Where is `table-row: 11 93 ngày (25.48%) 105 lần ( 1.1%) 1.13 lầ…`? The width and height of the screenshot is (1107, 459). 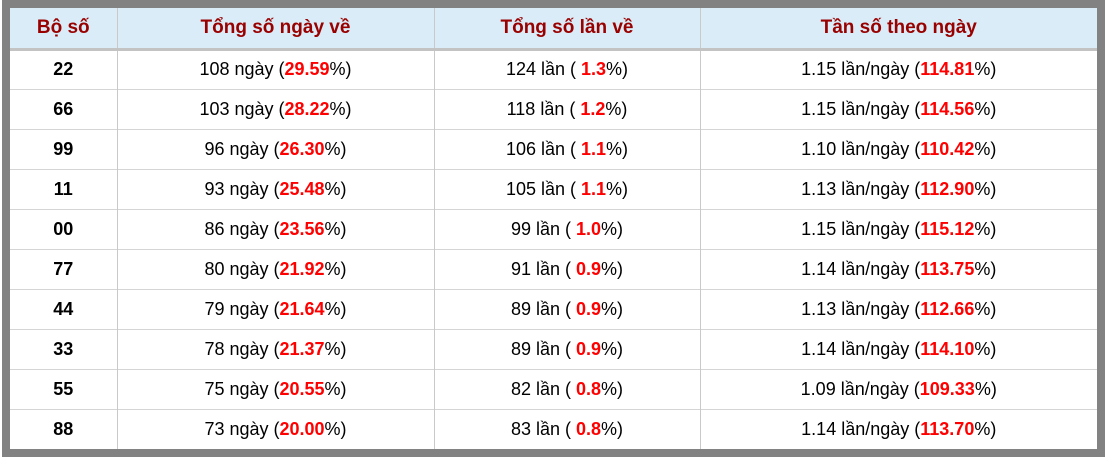
table-row: 11 93 ngày (25.48%) 105 lần ( 1.1%) 1.13 lầ… is located at coordinates (553, 188).